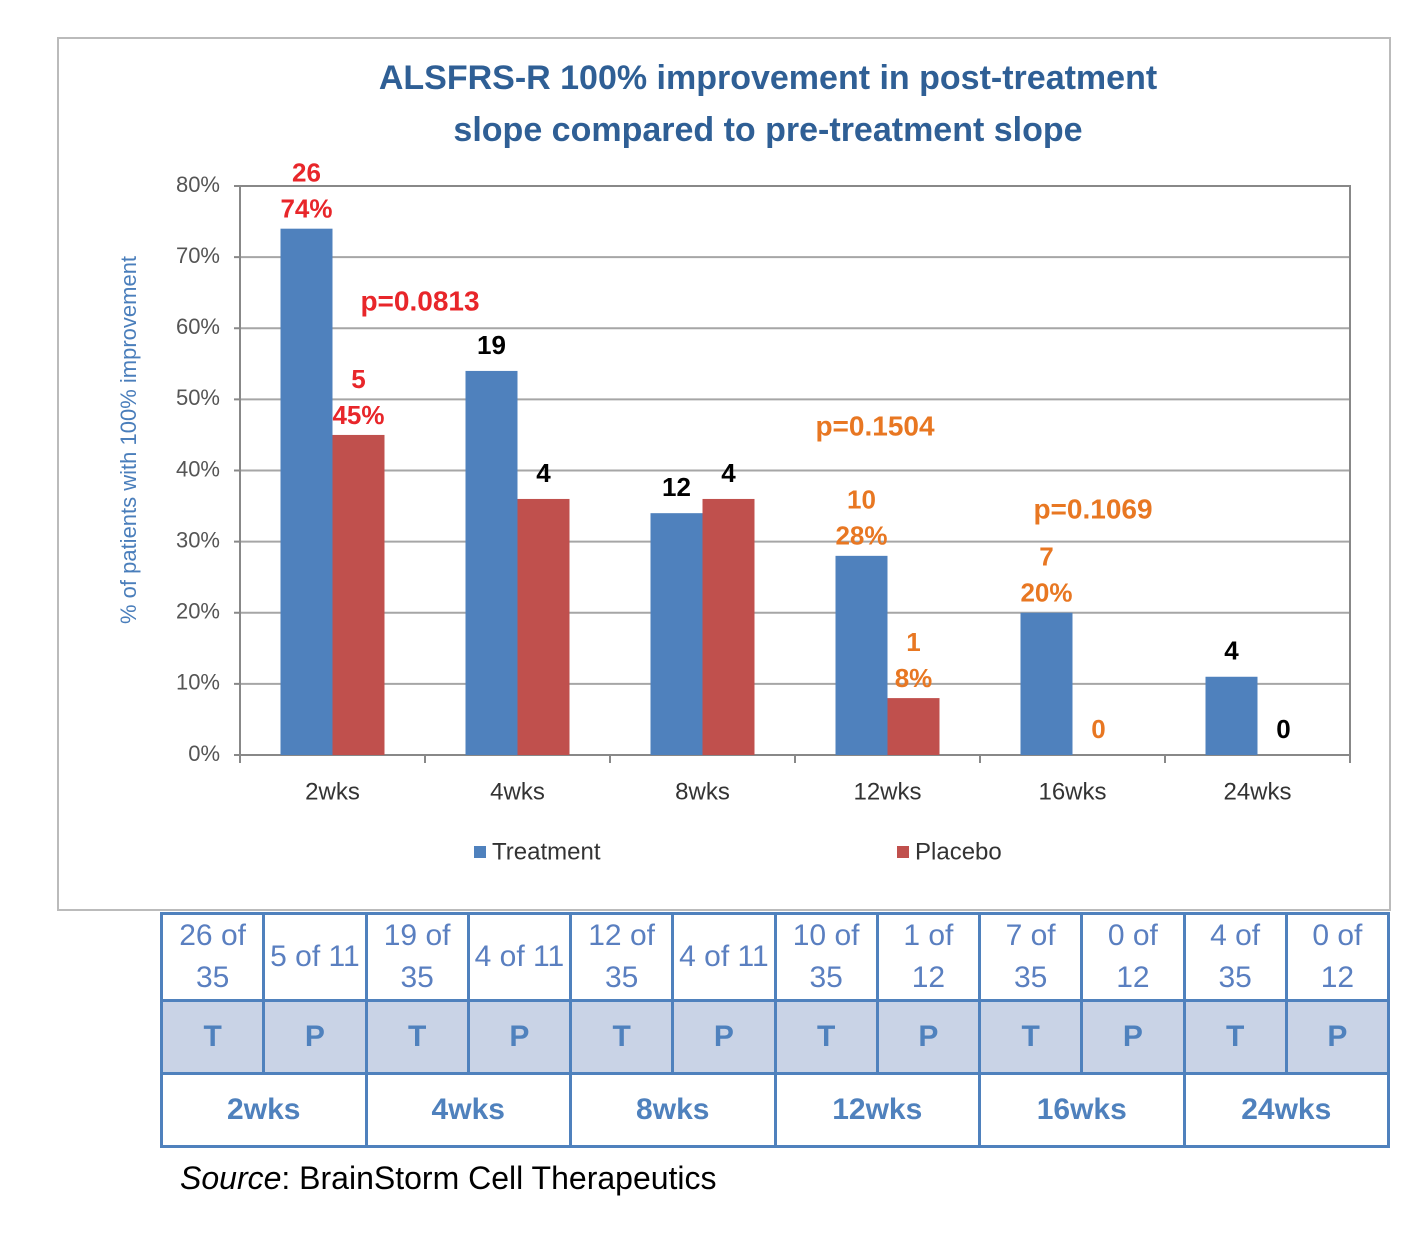 This screenshot has width=1426, height=1236. What do you see at coordinates (517, 791) in the screenshot?
I see `x-tick-label: 4wks` at bounding box center [517, 791].